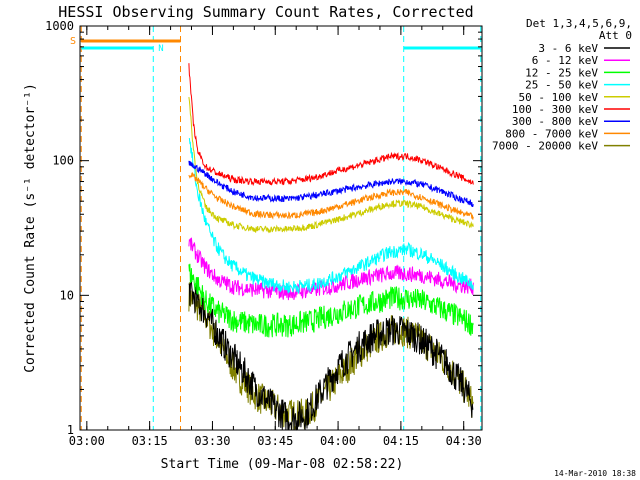 Image resolution: width=640 pixels, height=480 pixels. I want to click on y-tick-label-0: 1, so click(70, 430).